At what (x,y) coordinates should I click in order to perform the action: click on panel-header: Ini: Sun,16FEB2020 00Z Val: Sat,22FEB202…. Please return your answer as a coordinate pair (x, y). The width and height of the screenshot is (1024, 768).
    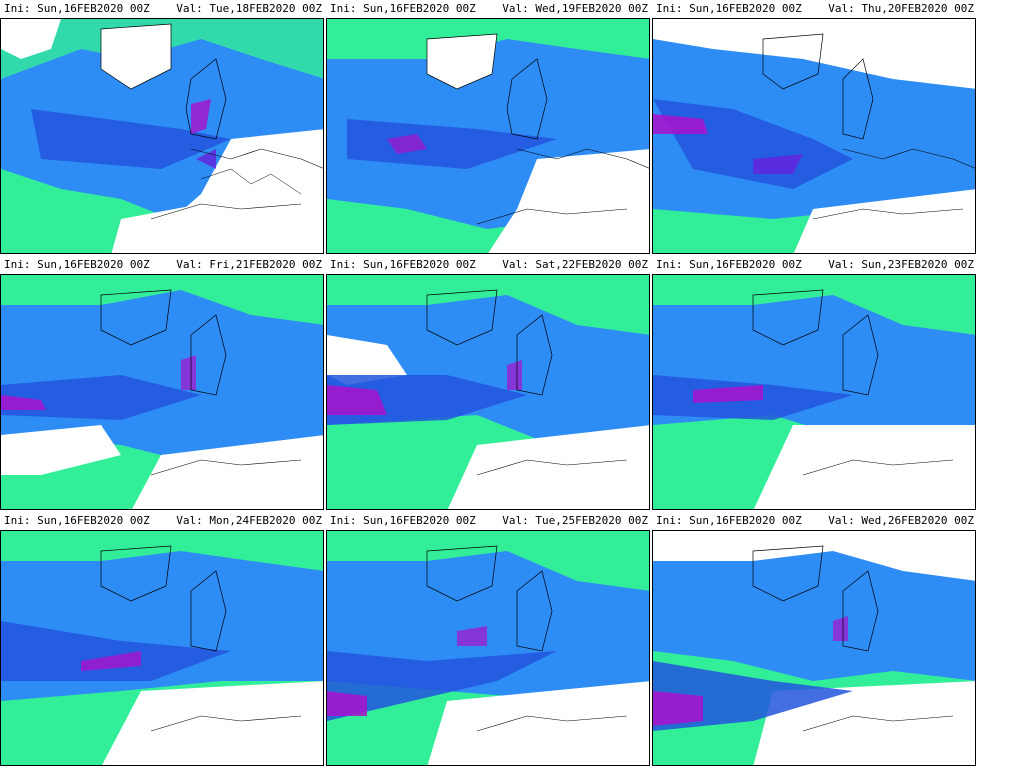
    Looking at the image, I should click on (488, 265).